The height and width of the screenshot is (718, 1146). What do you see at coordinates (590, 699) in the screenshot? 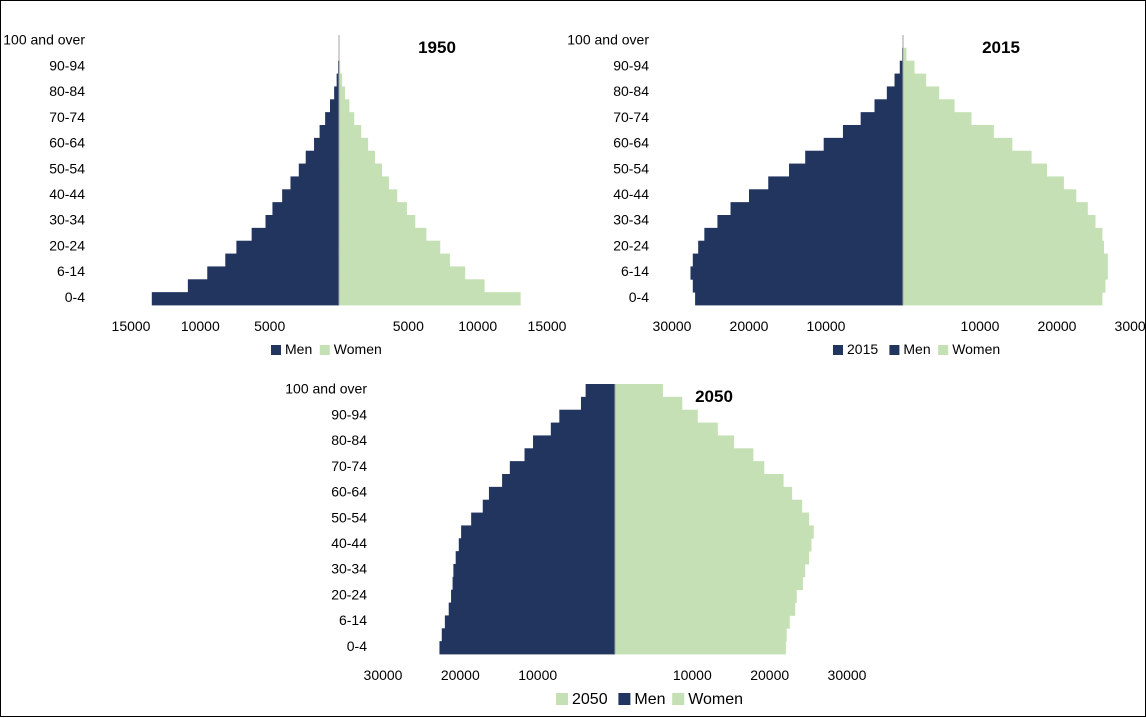
I see `legend-label: 2050` at bounding box center [590, 699].